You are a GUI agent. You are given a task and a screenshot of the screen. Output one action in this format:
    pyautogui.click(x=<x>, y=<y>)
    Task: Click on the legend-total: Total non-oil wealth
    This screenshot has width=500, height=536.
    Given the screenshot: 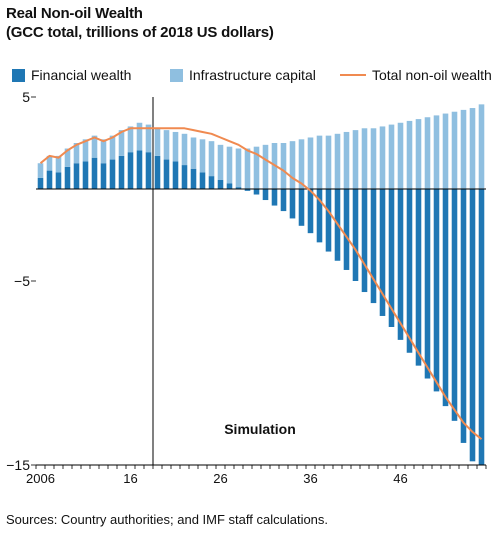 What is the action you would take?
    pyautogui.click(x=416, y=75)
    